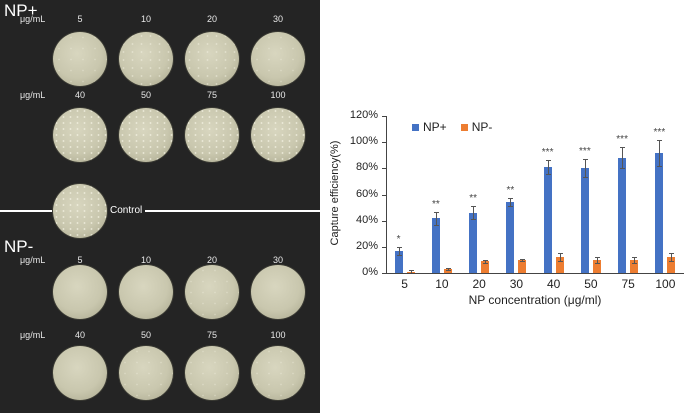 The width and height of the screenshot is (685, 416). I want to click on legend-label-np-minus: NP-, so click(482, 127).